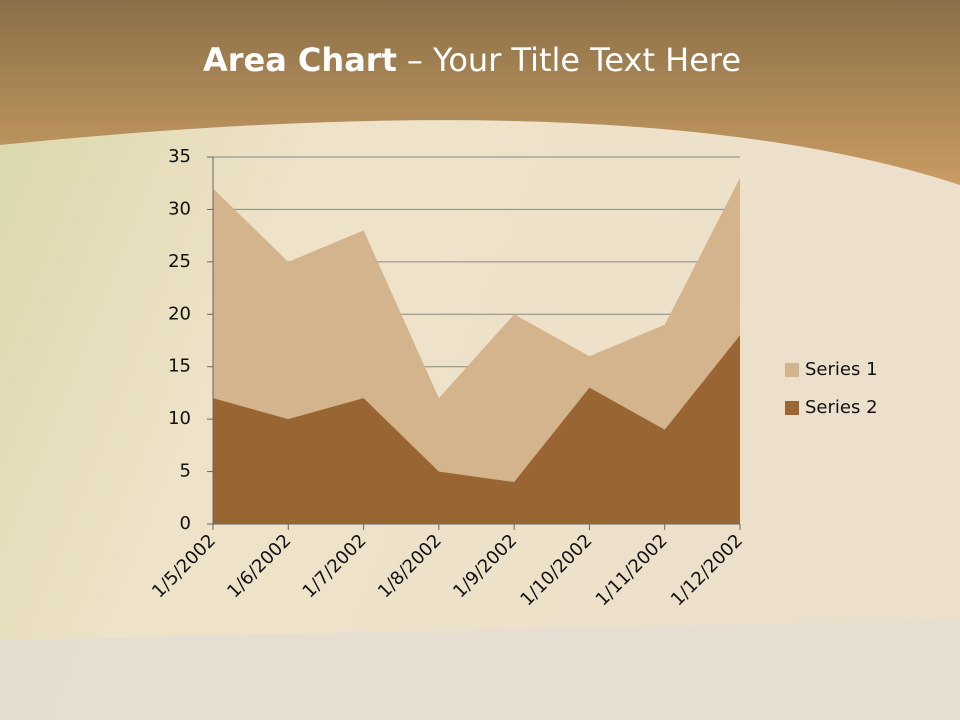 This screenshot has height=720, width=960. What do you see at coordinates (480, 670) in the screenshot?
I see `book-shape` at bounding box center [480, 670].